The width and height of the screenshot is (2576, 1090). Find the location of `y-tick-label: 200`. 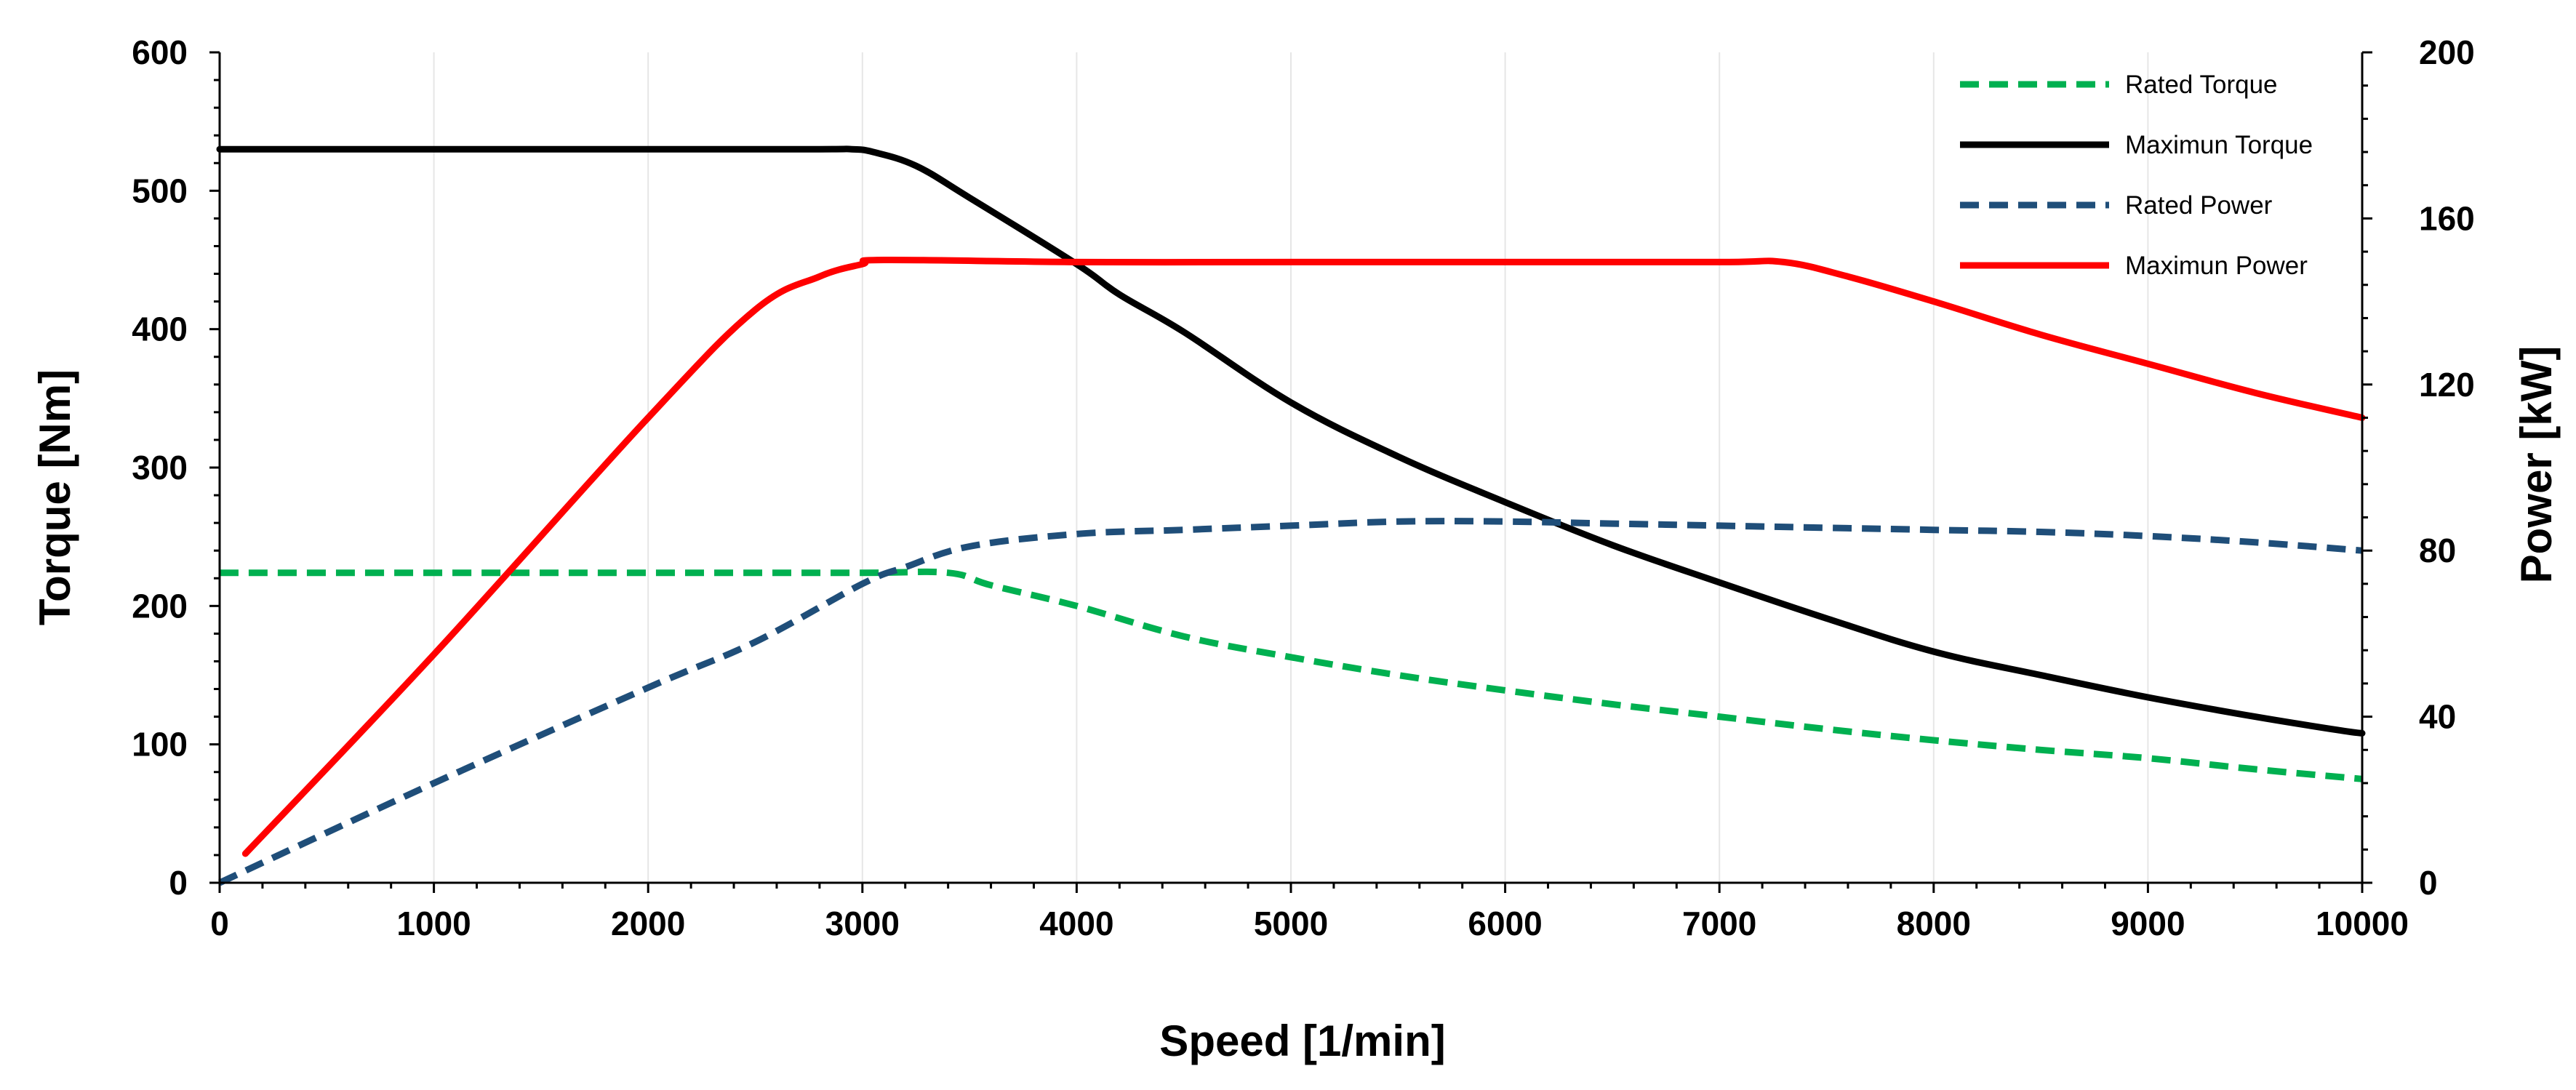

y-tick-label: 200 is located at coordinates (160, 606).